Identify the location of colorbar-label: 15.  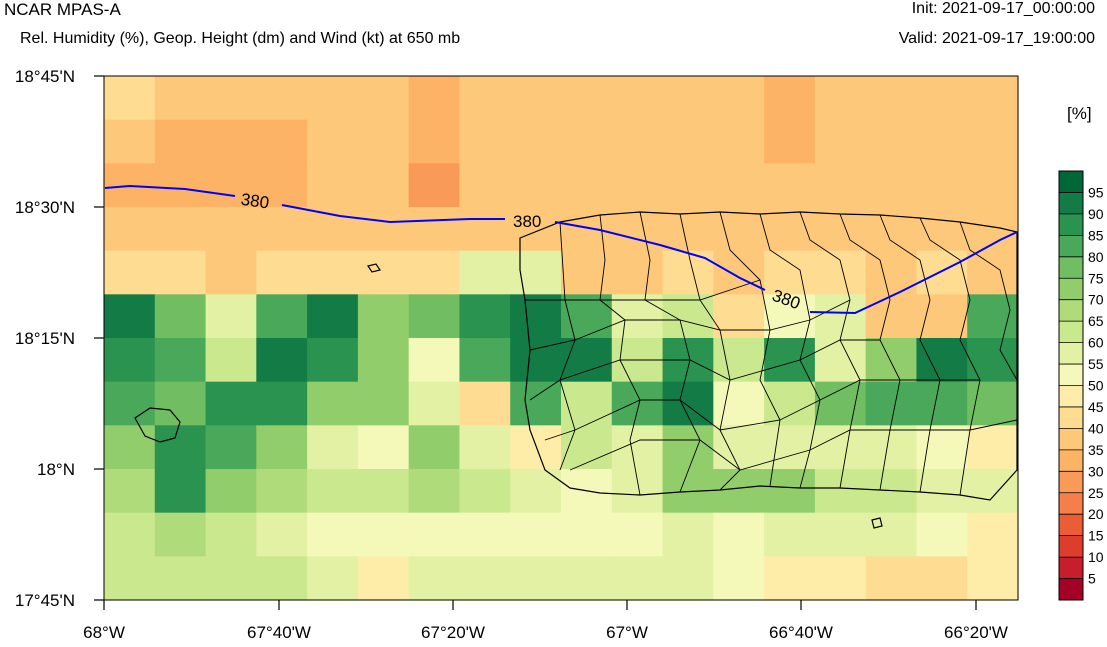
(1096, 536).